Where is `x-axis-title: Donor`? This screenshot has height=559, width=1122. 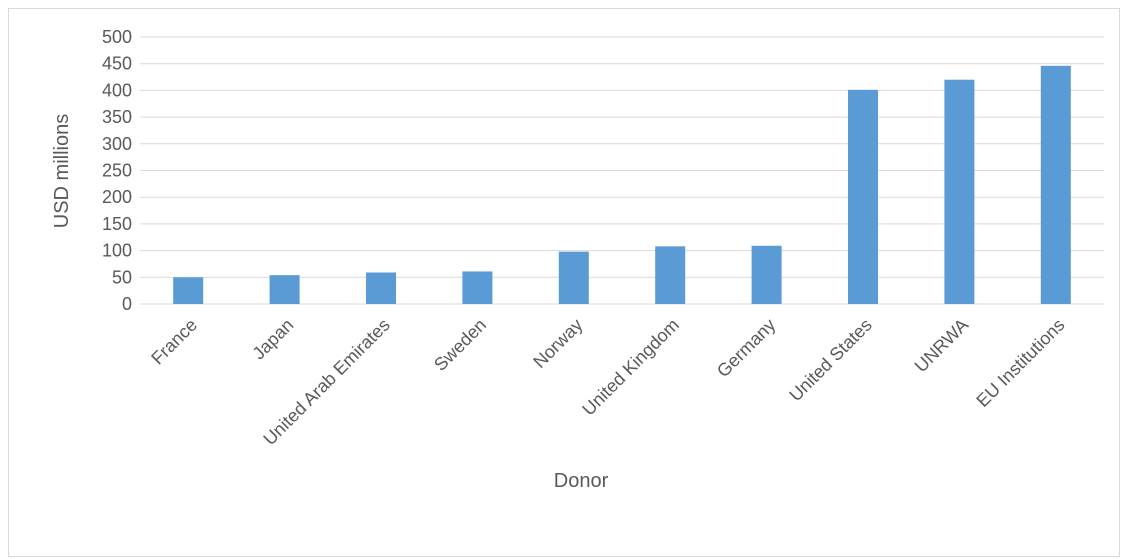
x-axis-title: Donor is located at coordinates (581, 481).